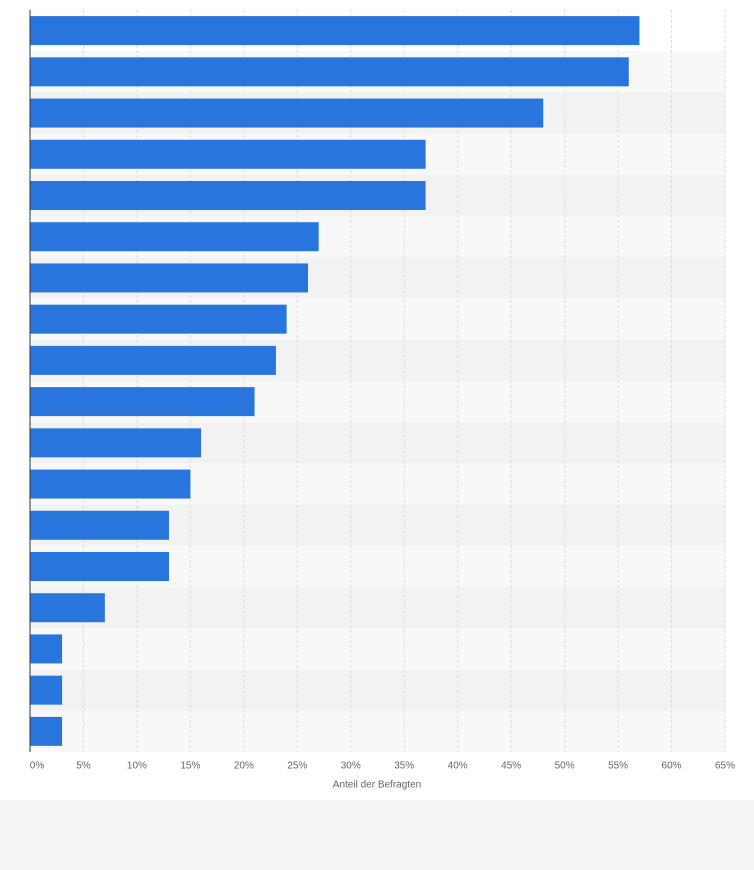 The width and height of the screenshot is (754, 870). What do you see at coordinates (351, 766) in the screenshot?
I see `x-tick-label: 30%` at bounding box center [351, 766].